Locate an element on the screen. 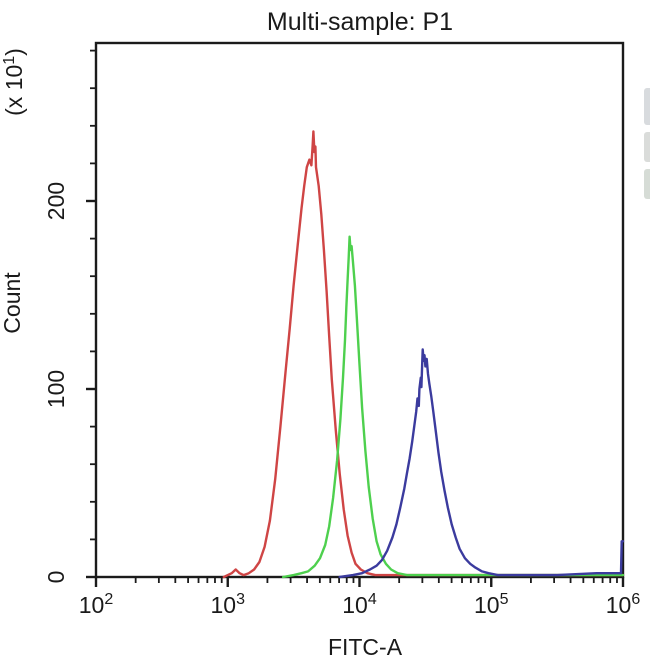 The width and height of the screenshot is (650, 666). chart-title: Multi-sample: P1 is located at coordinates (360, 22).